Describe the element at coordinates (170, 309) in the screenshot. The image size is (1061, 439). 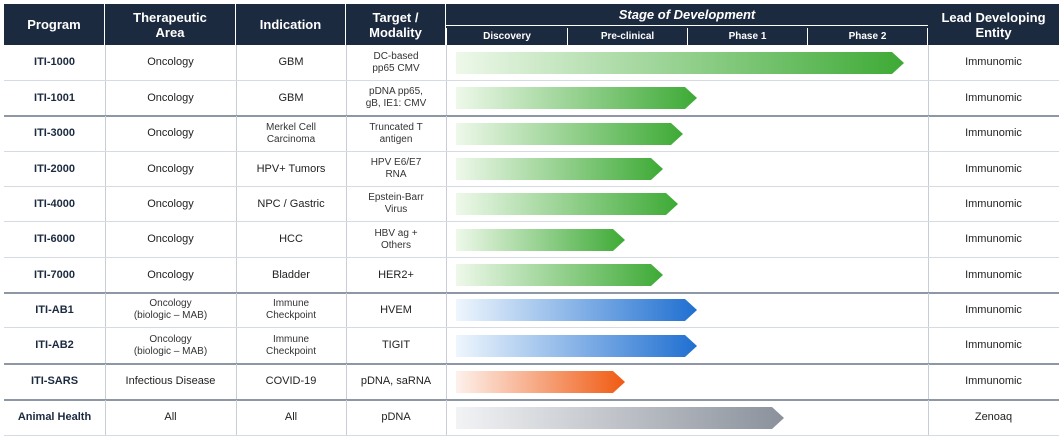
I see `area-cell: Oncology (biologic – MAB)` at that location.